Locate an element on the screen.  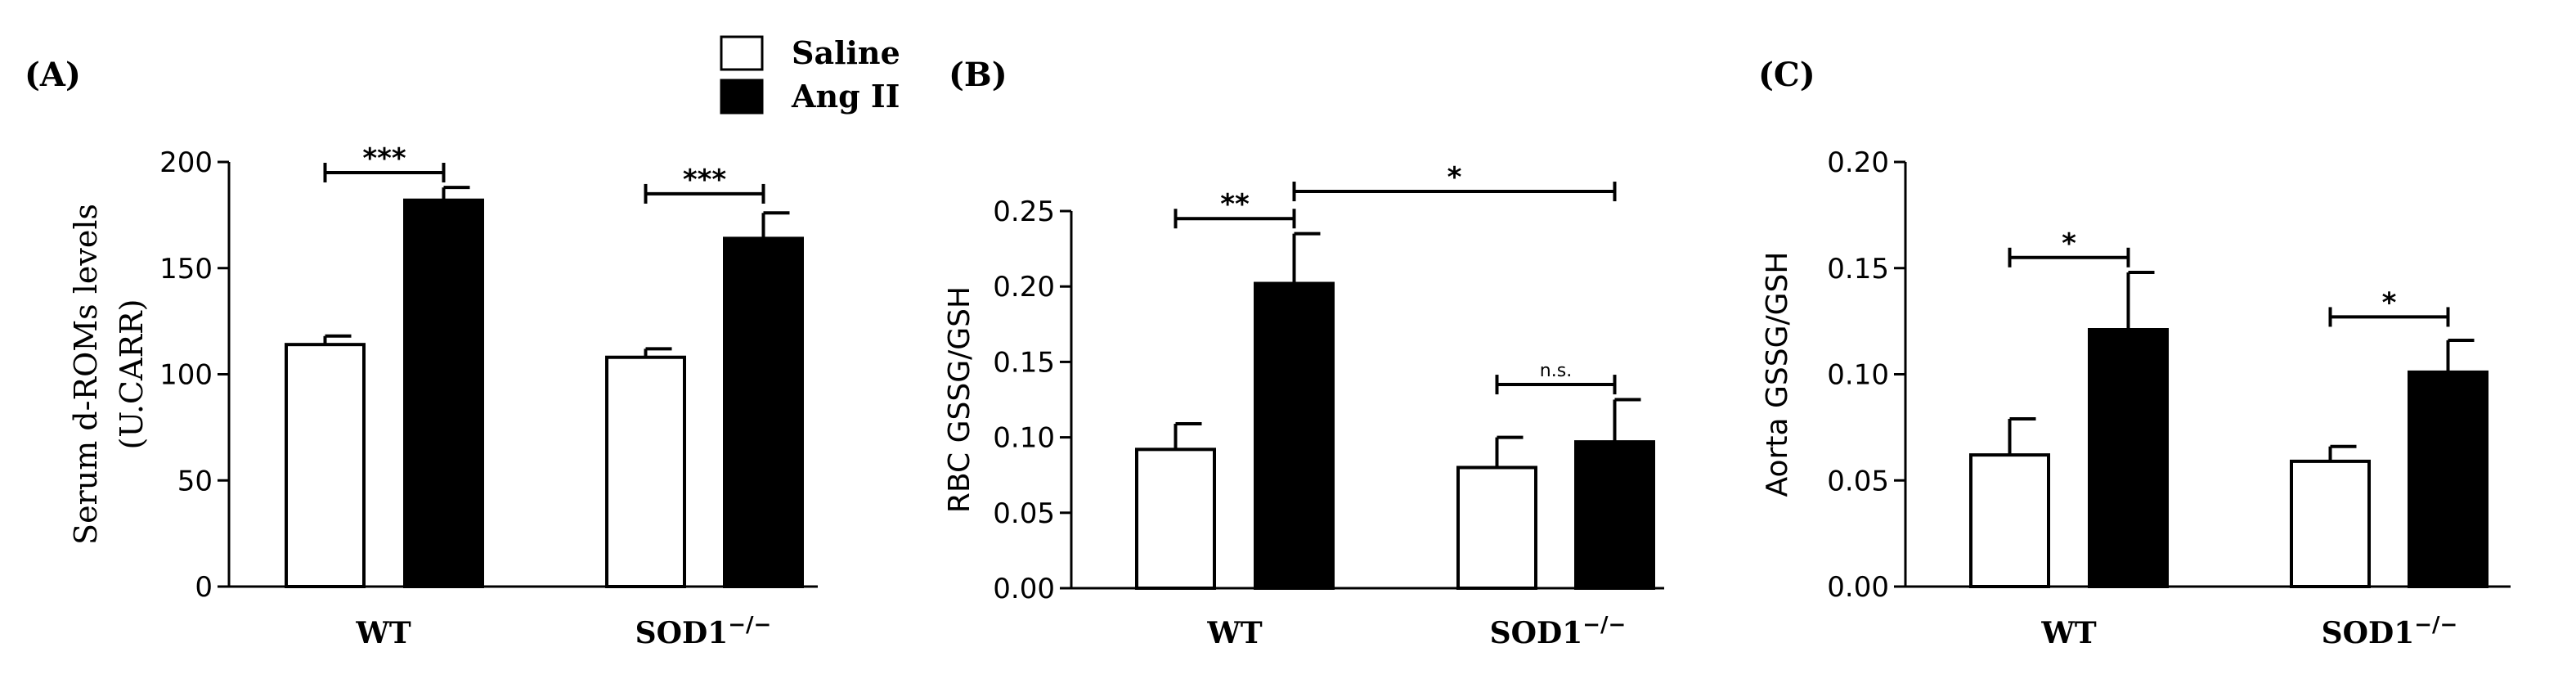
legend-swatch-saline is located at coordinates (742, 53).